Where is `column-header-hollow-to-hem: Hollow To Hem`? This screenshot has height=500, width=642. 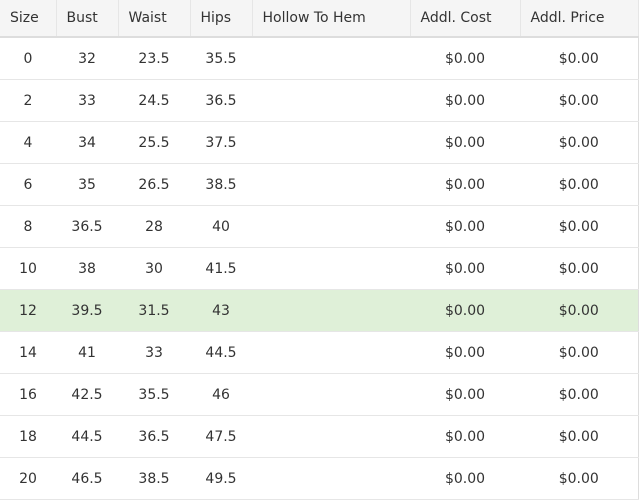
column-header-hollow-to-hem: Hollow To Hem is located at coordinates (331, 19).